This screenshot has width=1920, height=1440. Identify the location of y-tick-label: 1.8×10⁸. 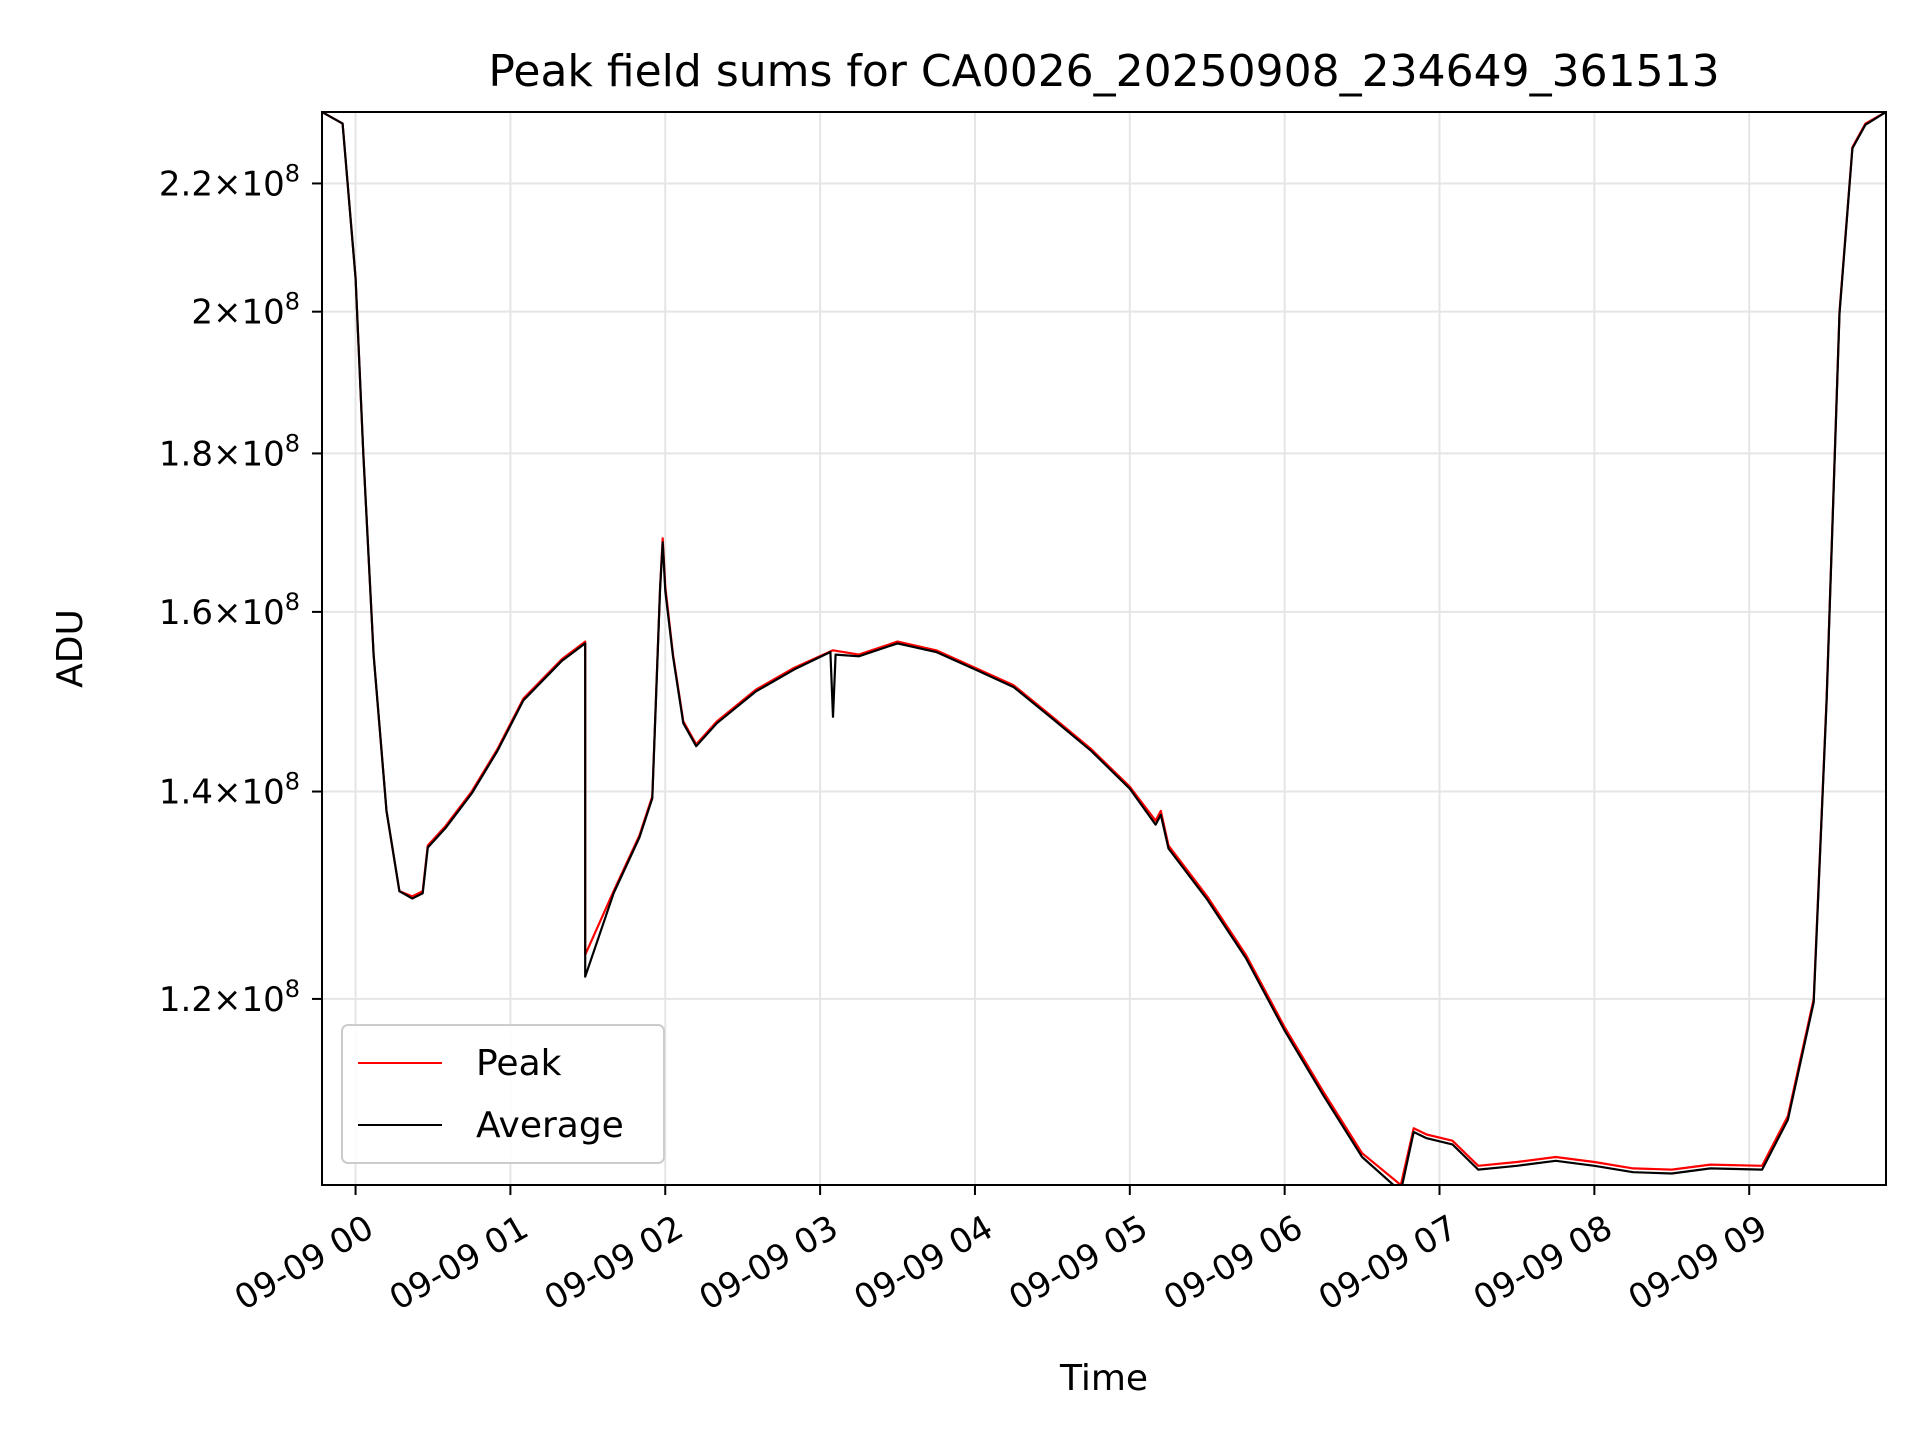
(229, 451).